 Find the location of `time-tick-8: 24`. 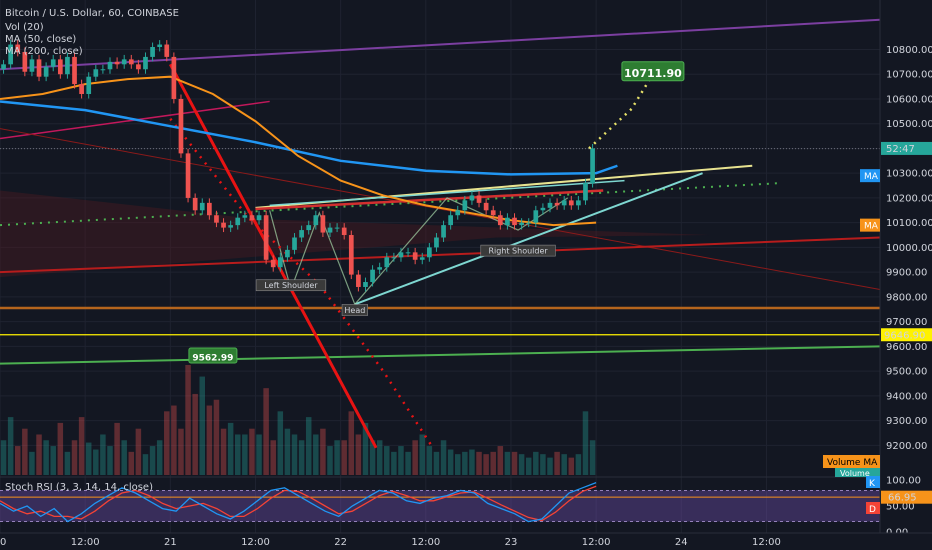

time-tick-8: 24 is located at coordinates (681, 542).